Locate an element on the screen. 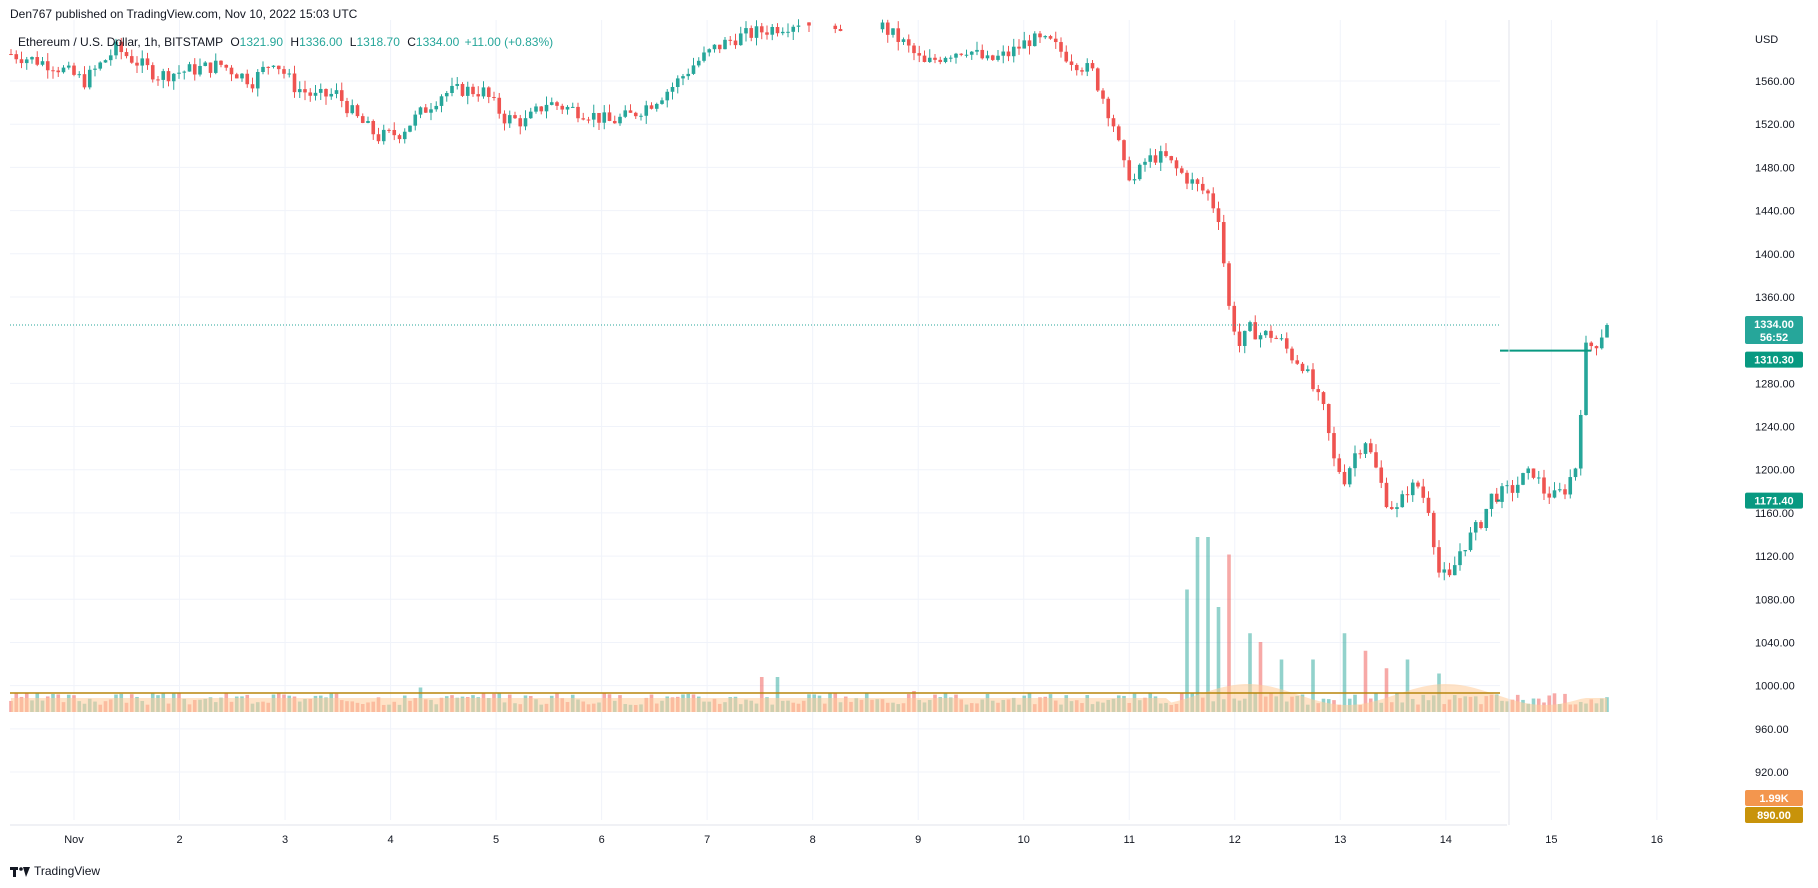 This screenshot has width=1818, height=888. x-tick-label: 10 is located at coordinates (1024, 840).